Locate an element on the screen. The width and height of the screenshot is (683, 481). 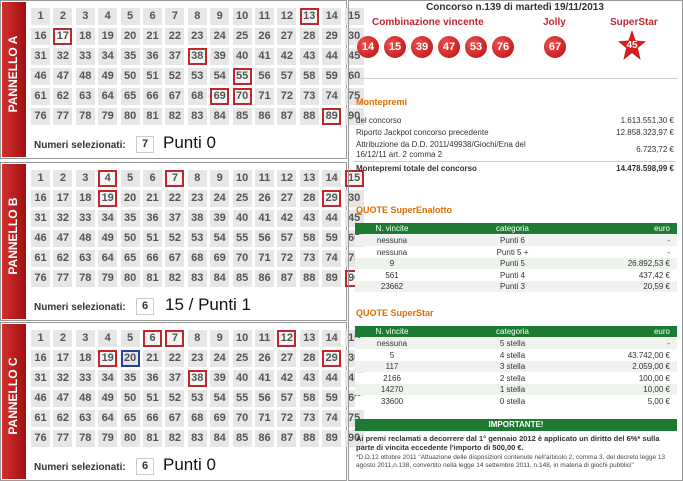
number-cell: 40 is located at coordinates (242, 378).